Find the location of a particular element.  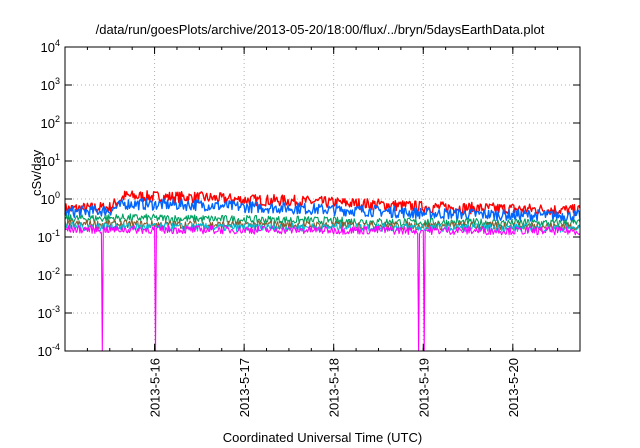

y-tick-label: 10⁻¹ is located at coordinates (49, 236).